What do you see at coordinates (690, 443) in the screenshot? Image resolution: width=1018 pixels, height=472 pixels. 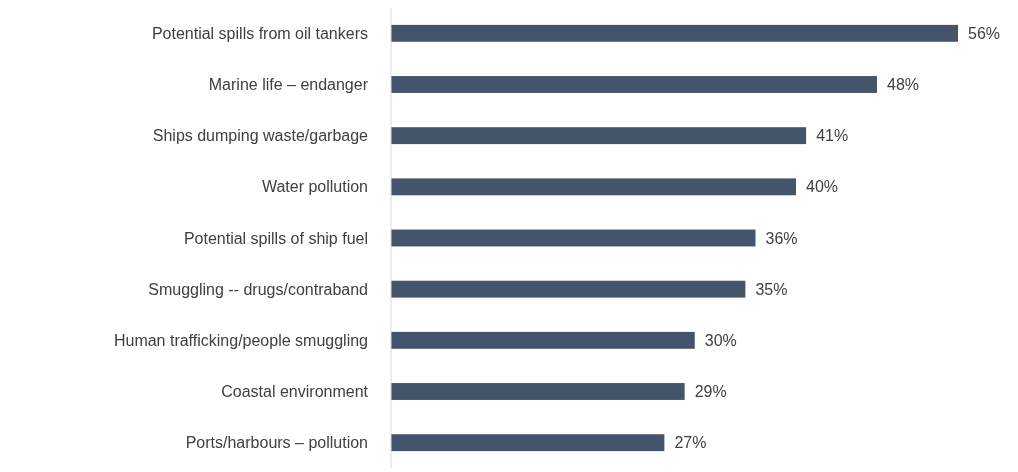 I see `data-label: 27%` at bounding box center [690, 443].